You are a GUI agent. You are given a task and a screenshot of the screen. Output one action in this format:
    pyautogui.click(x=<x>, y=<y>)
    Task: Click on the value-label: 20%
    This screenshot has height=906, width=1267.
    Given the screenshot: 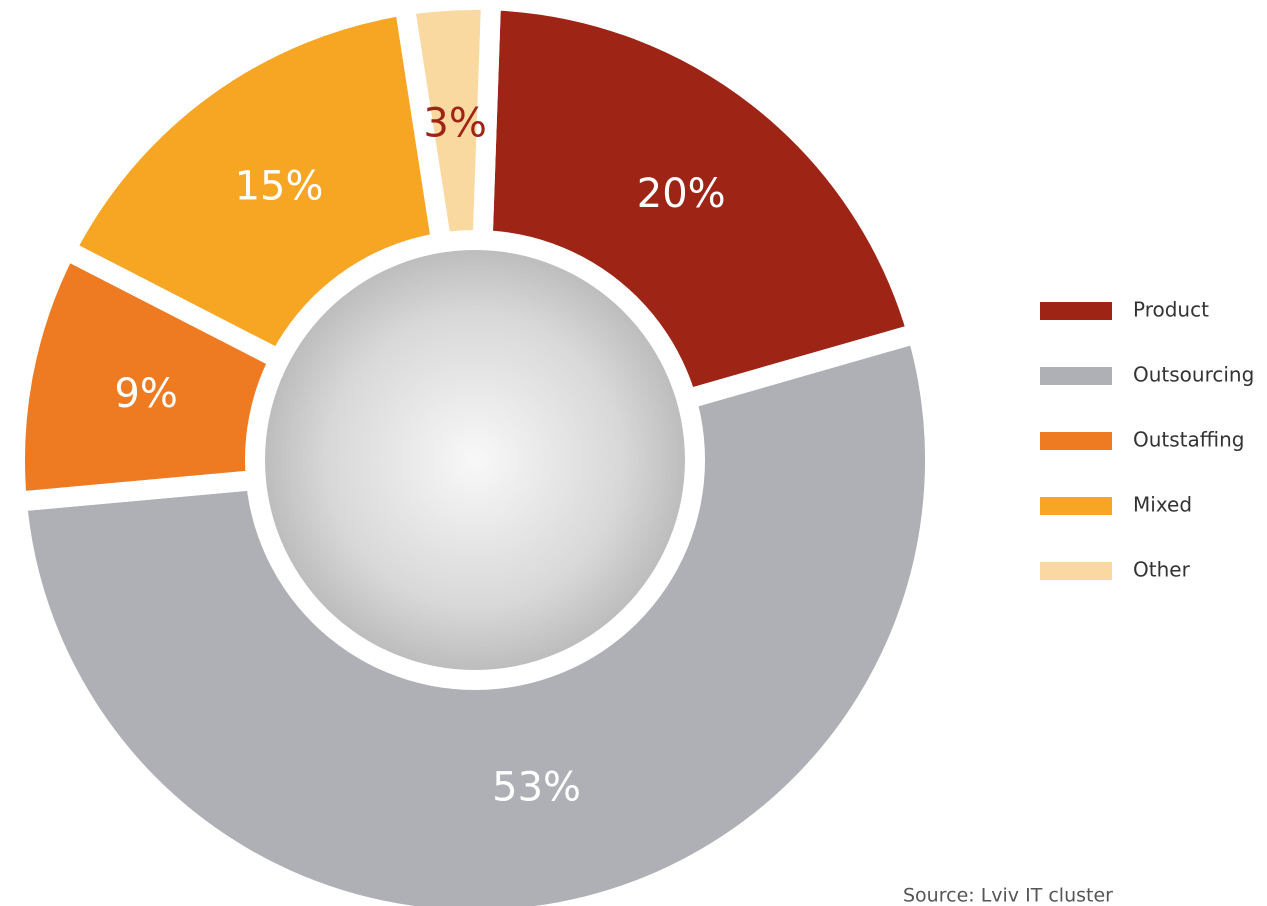 What is the action you would take?
    pyautogui.click(x=681, y=194)
    